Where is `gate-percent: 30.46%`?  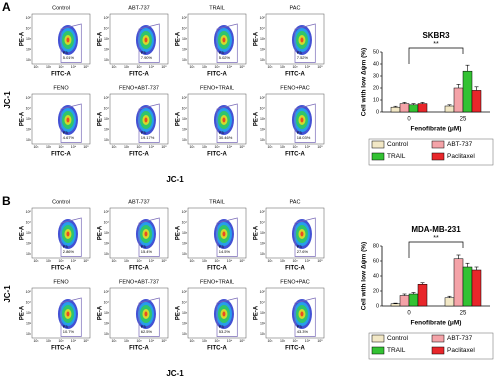 gate-percent: 30.46% is located at coordinates (226, 137).